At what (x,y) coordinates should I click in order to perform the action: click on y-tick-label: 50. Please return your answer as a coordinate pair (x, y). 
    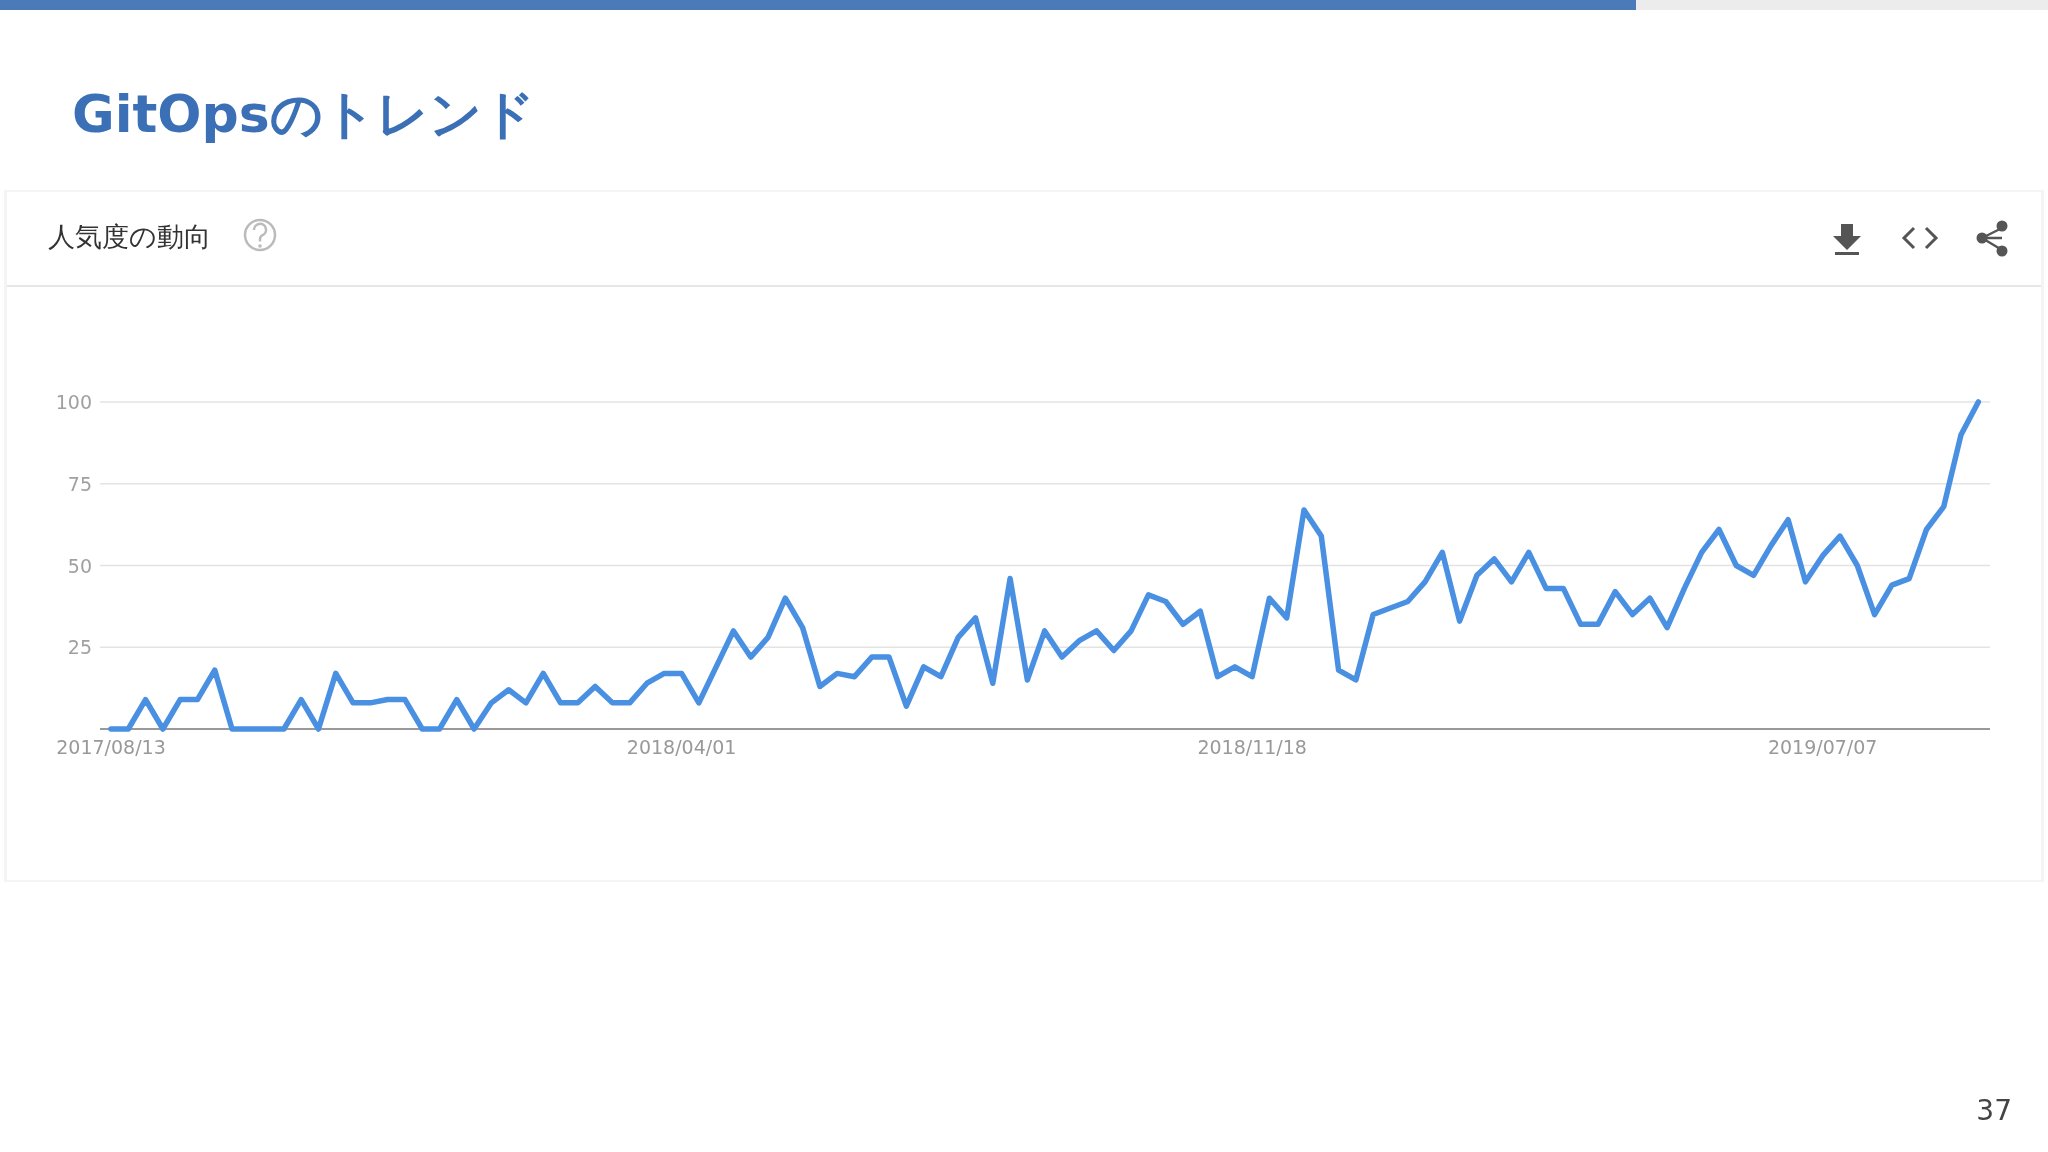
    Looking at the image, I should click on (79, 565).